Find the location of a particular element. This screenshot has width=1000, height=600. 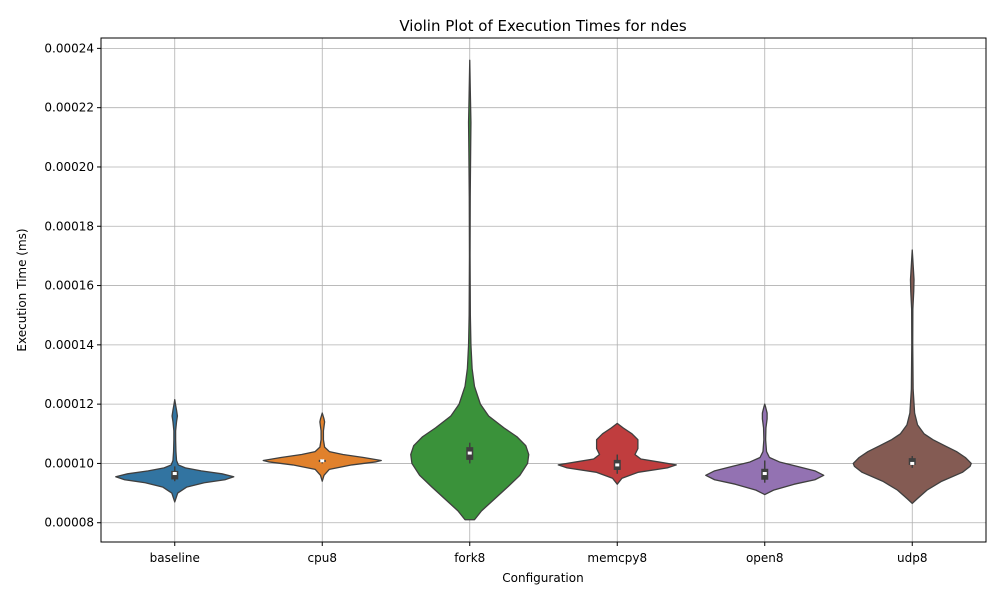

violin-memcpy8 is located at coordinates (617, 453).